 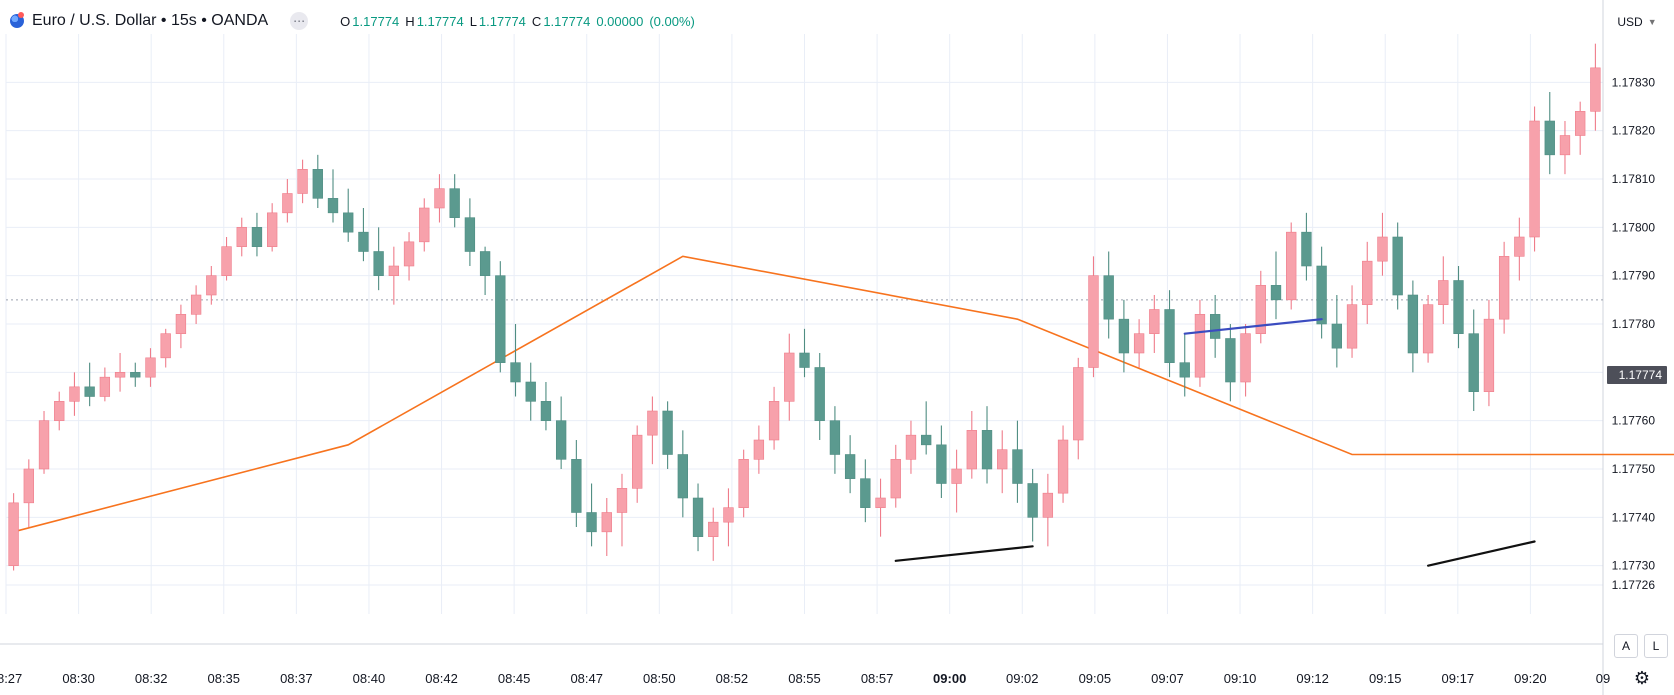 I want to click on time-tick-label: 09, so click(x=1603, y=678).